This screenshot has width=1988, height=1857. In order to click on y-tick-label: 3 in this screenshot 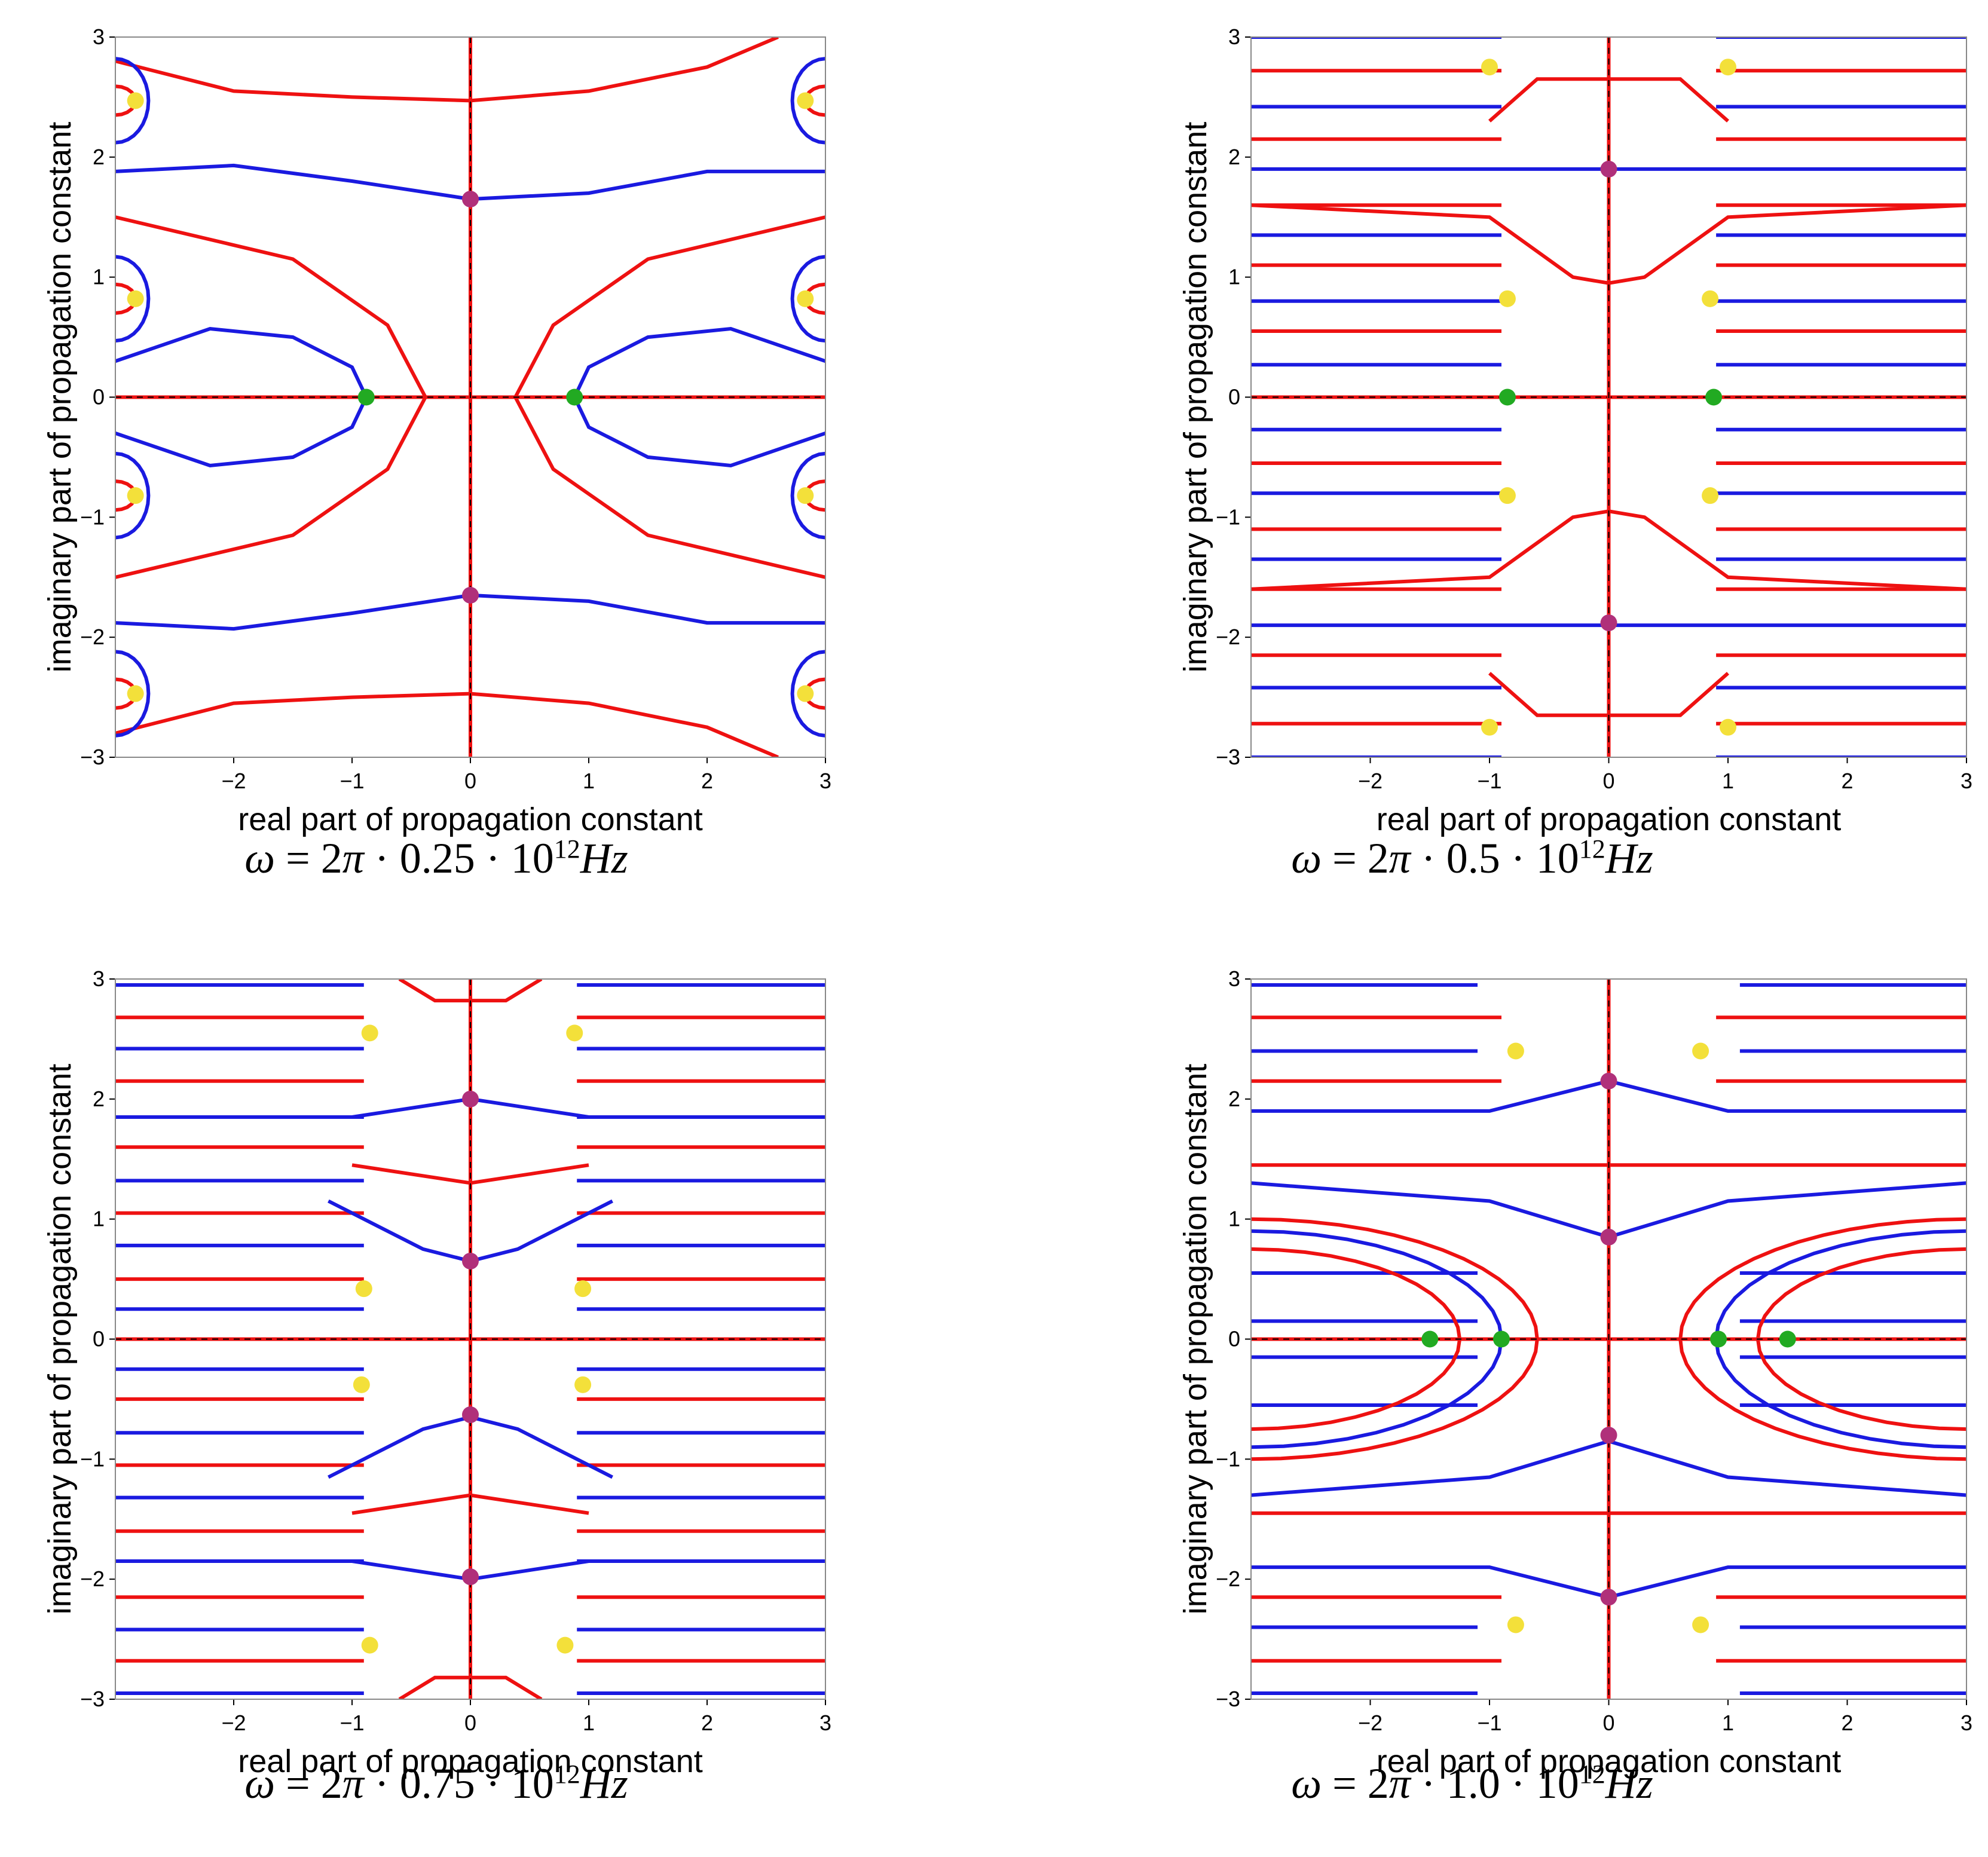, I will do `click(99, 37)`.